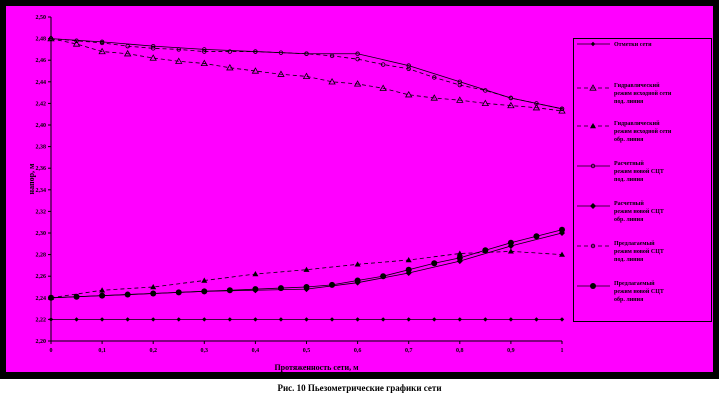  What do you see at coordinates (316, 367) in the screenshot?
I see `x-axis-label: Протяженность сети, м` at bounding box center [316, 367].